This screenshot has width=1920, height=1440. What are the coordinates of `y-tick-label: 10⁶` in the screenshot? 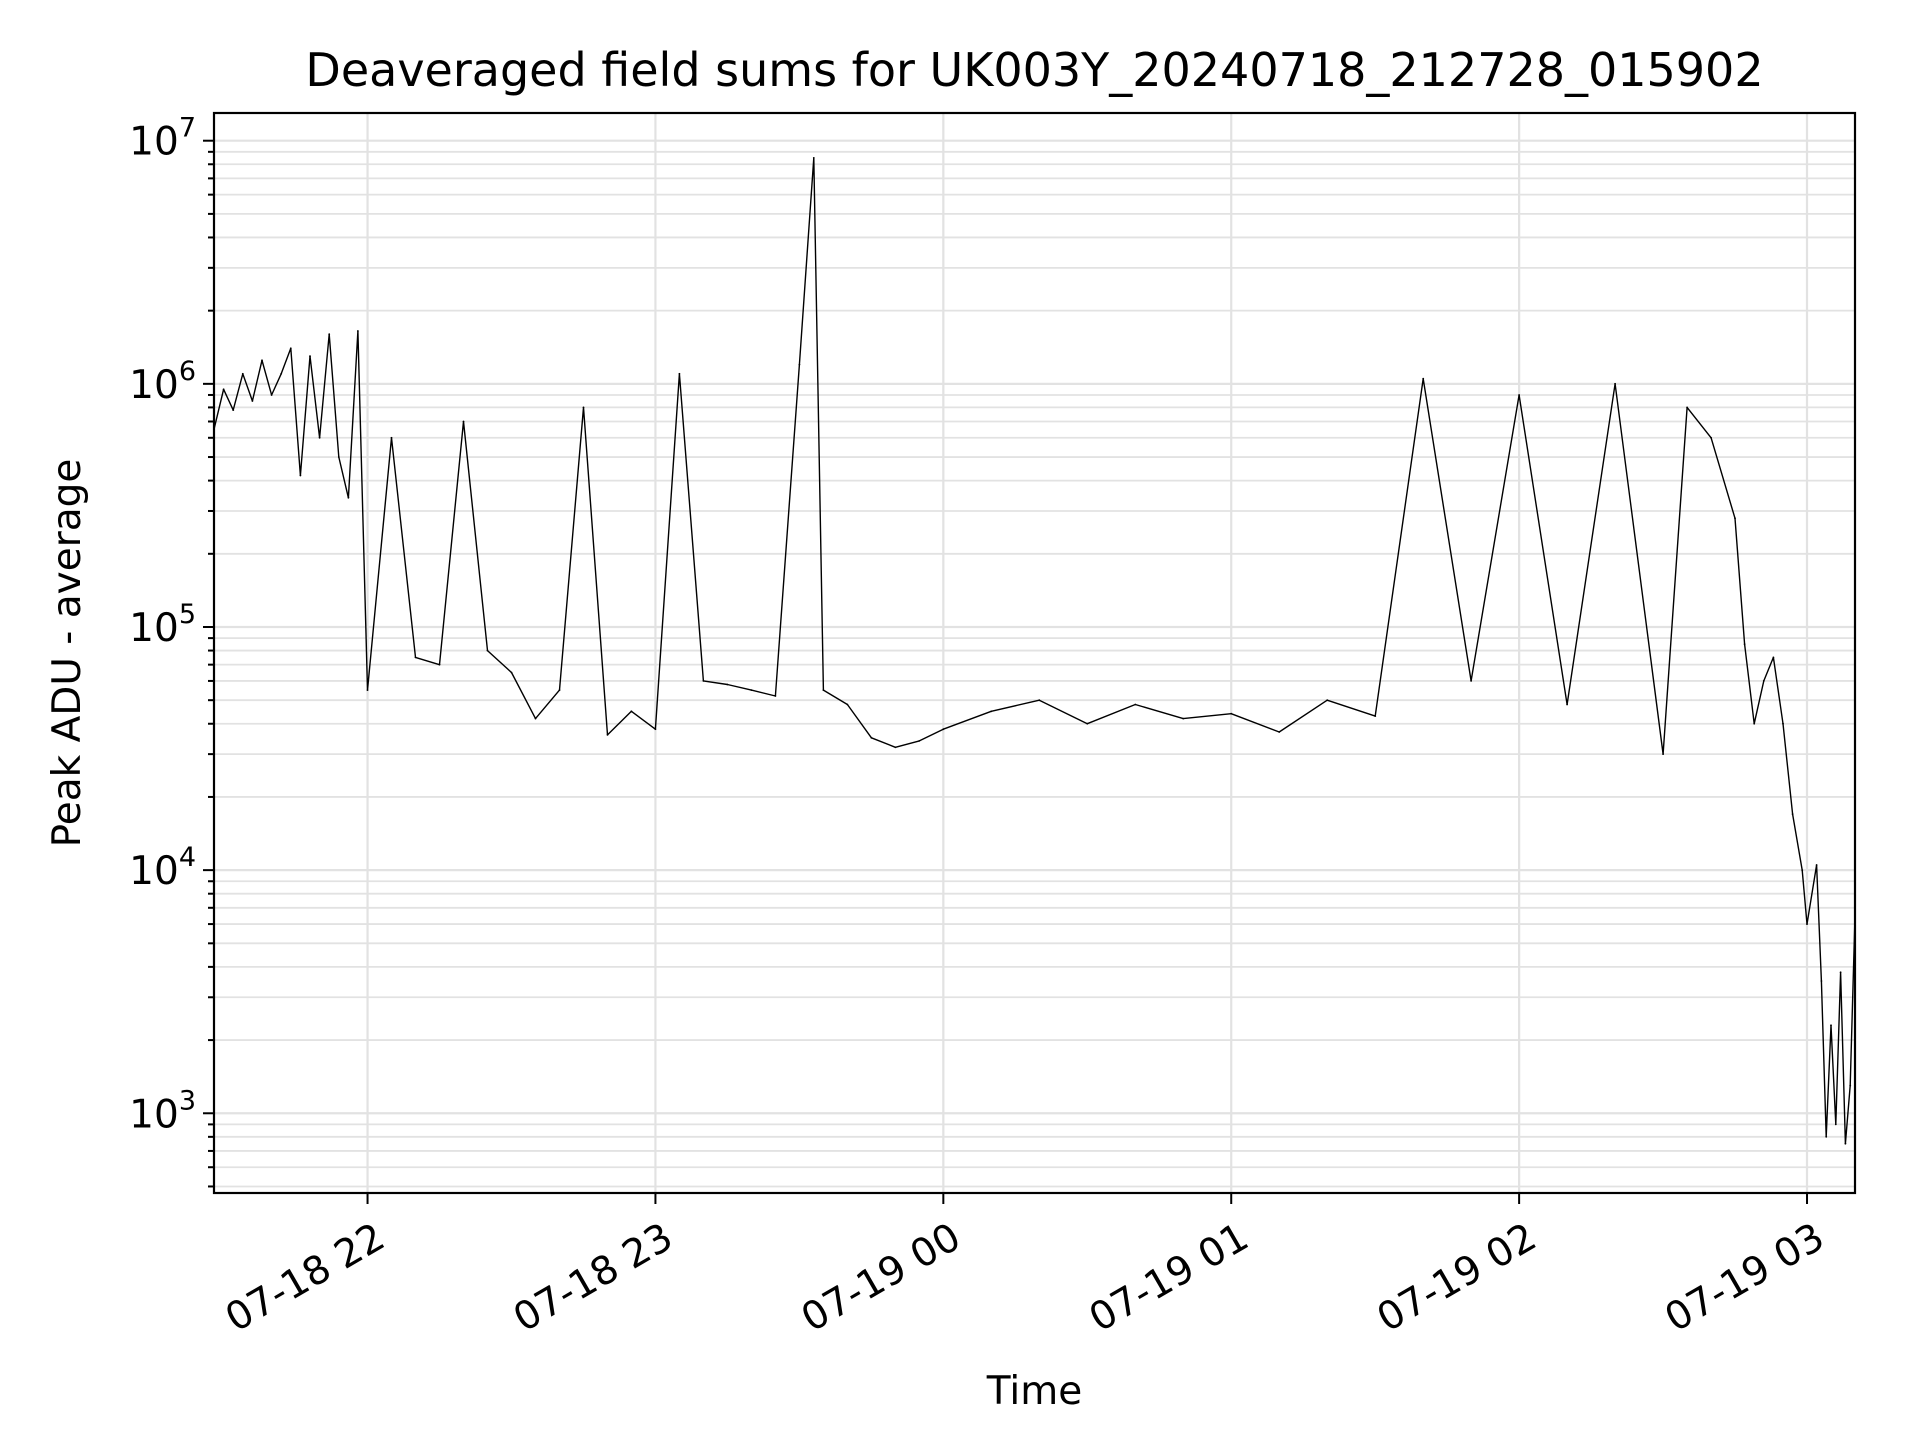 It's located at (162, 382).